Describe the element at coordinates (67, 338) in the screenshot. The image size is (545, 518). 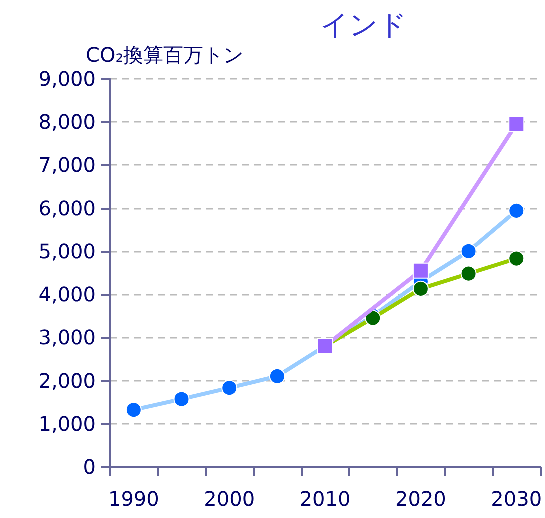
I see `y-tick-label: 3,000` at that location.